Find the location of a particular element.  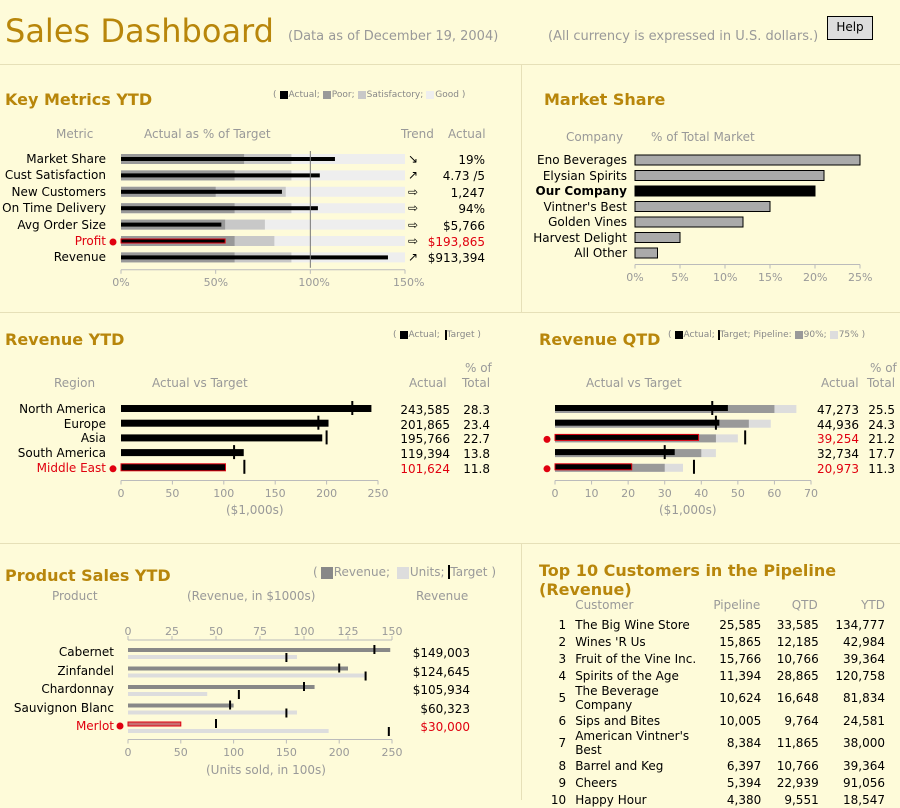

customer-pipeline: 10,005 is located at coordinates (740, 720).